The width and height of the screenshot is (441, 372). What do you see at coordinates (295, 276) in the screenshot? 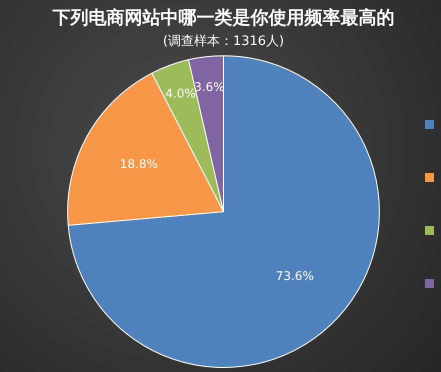
I see `data-label: 73.6%` at bounding box center [295, 276].